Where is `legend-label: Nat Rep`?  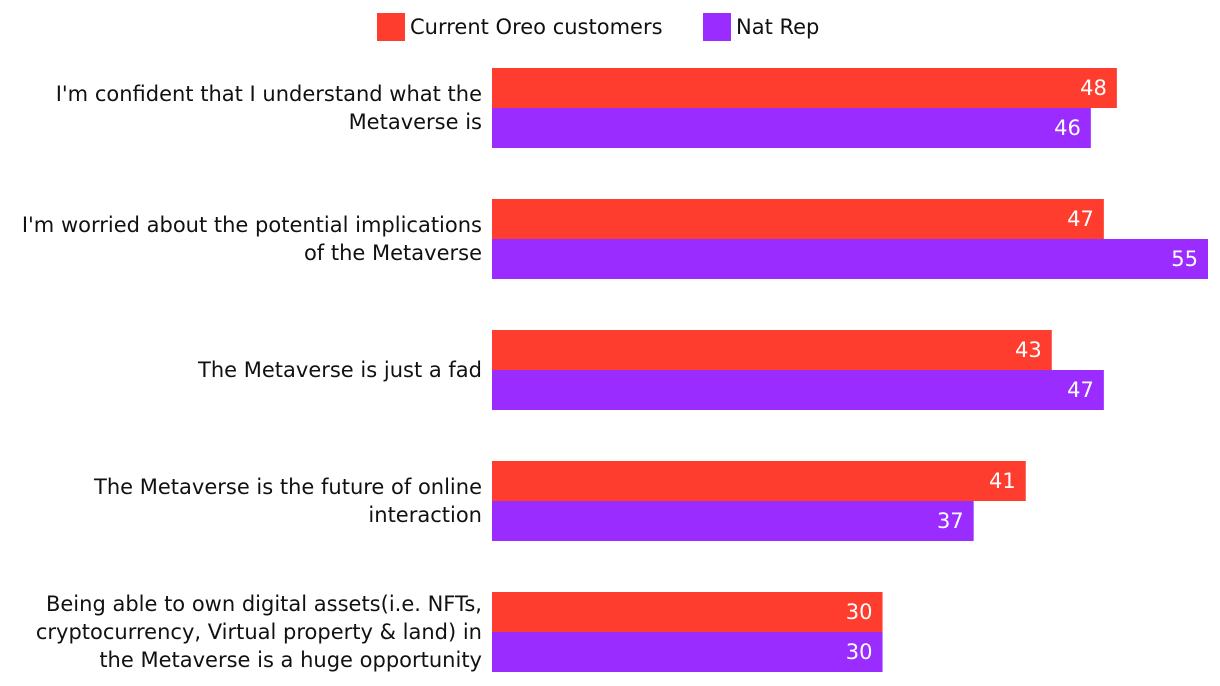
legend-label: Nat Rep is located at coordinates (778, 27).